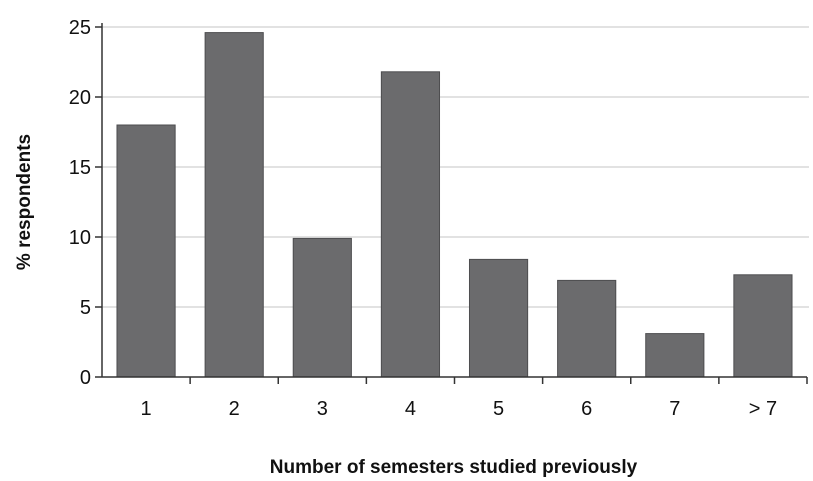 The height and width of the screenshot is (481, 813). I want to click on y-axis-ticks: 0 5 10 15 20 25, so click(85, 203).